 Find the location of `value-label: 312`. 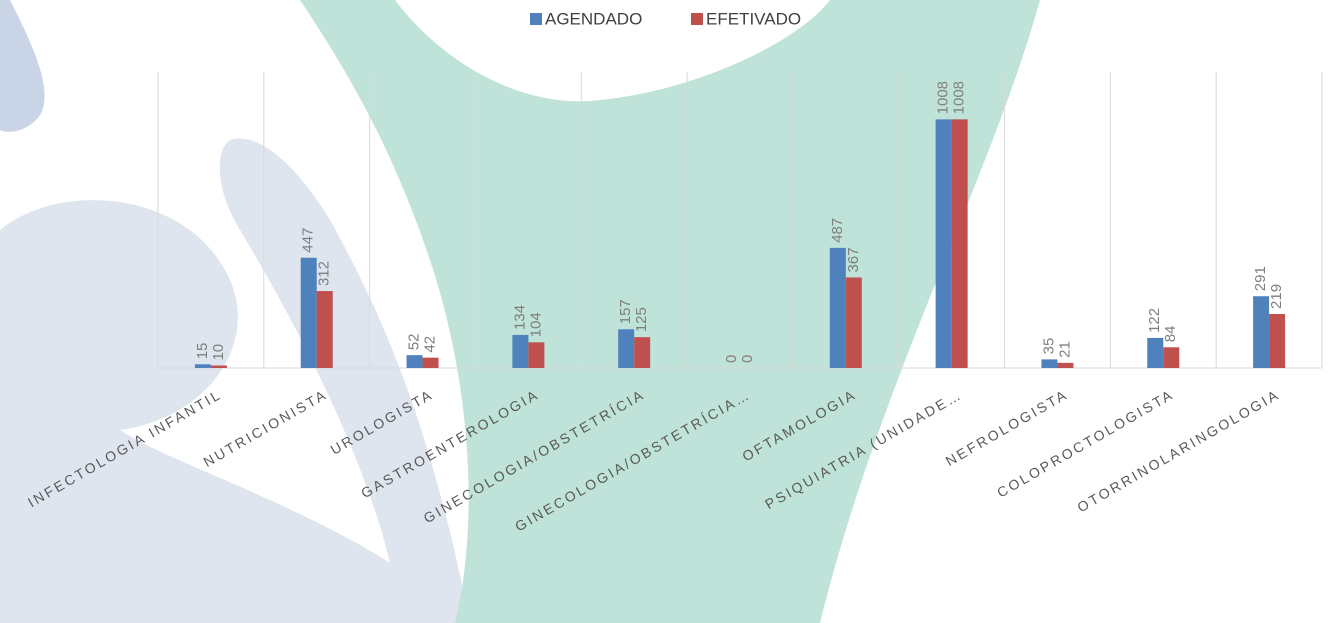

value-label: 312 is located at coordinates (324, 273).